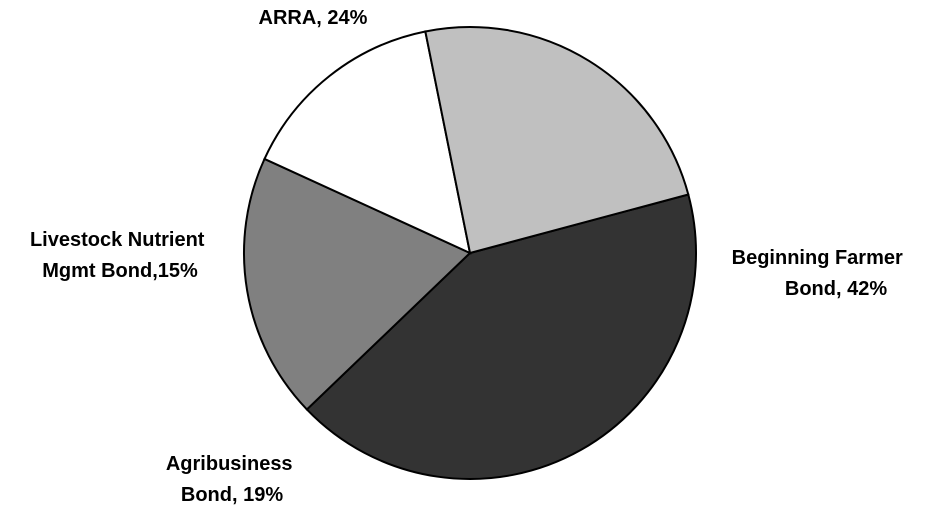  I want to click on slice-livestock-nutrient, so click(367, 142).